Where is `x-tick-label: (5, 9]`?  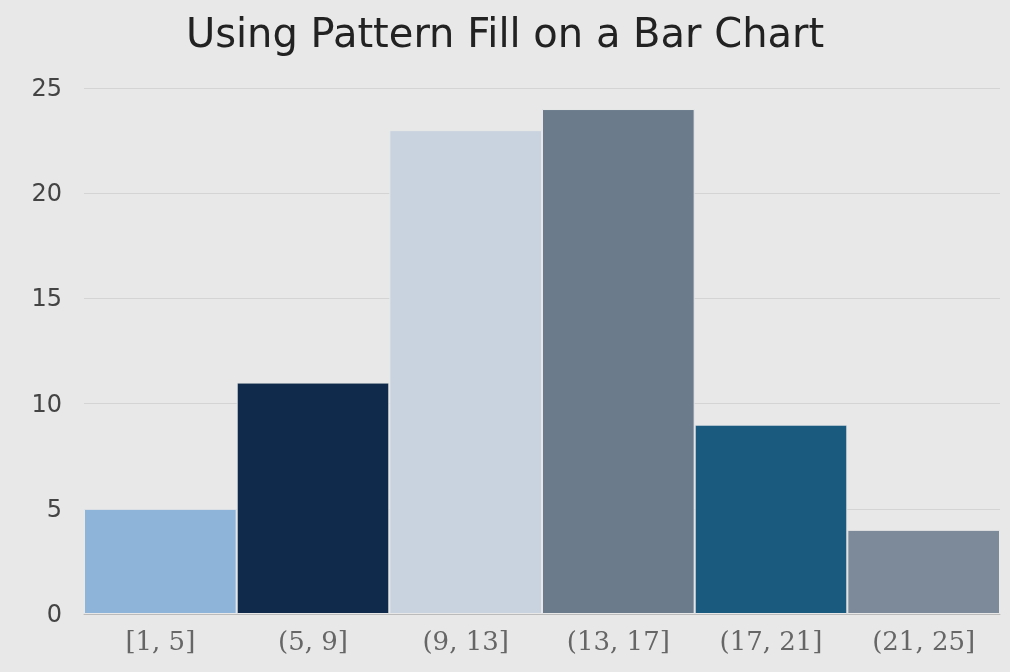 x-tick-label: (5, 9] is located at coordinates (313, 641).